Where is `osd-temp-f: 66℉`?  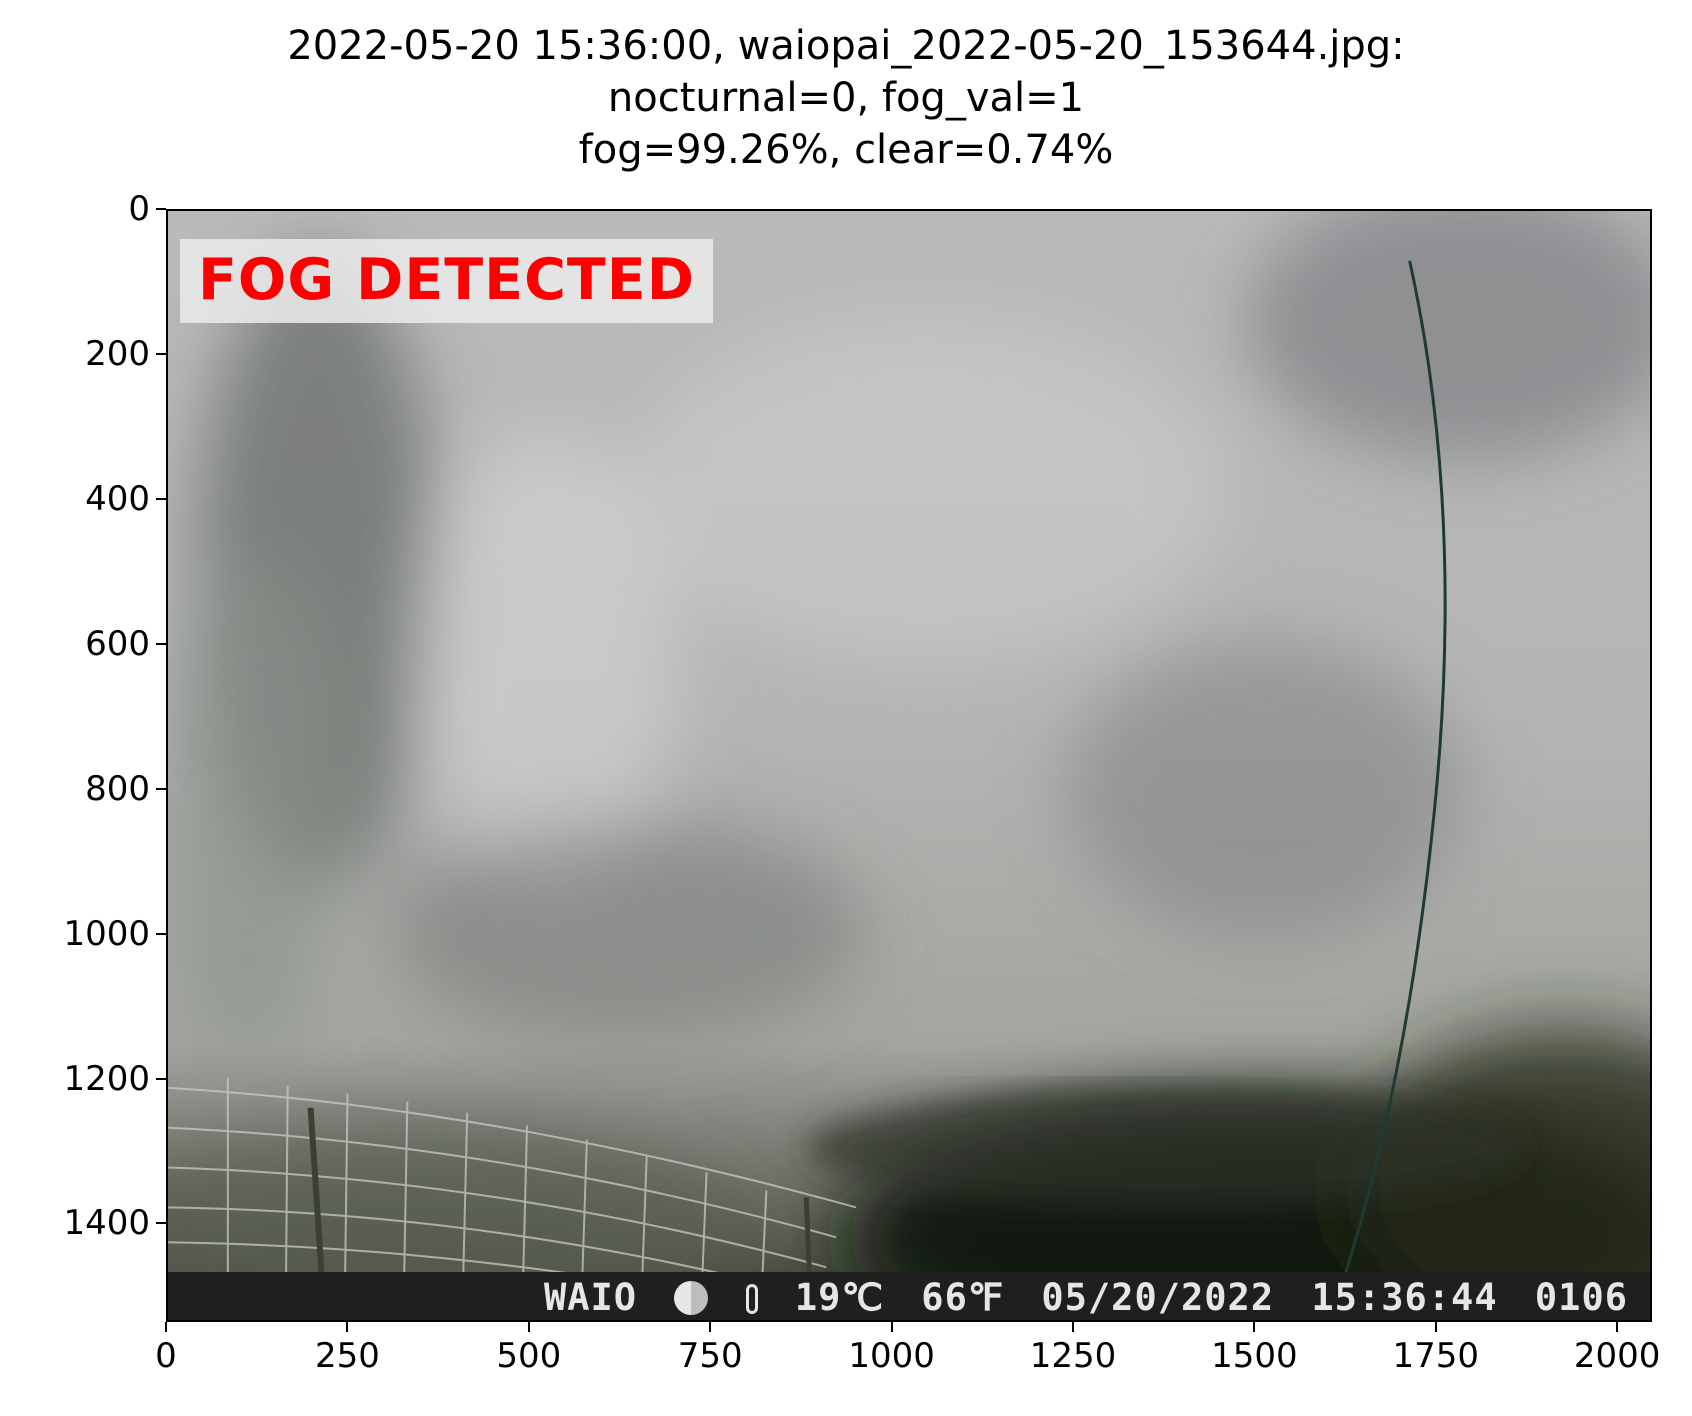
osd-temp-f: 66℉ is located at coordinates (963, 1297).